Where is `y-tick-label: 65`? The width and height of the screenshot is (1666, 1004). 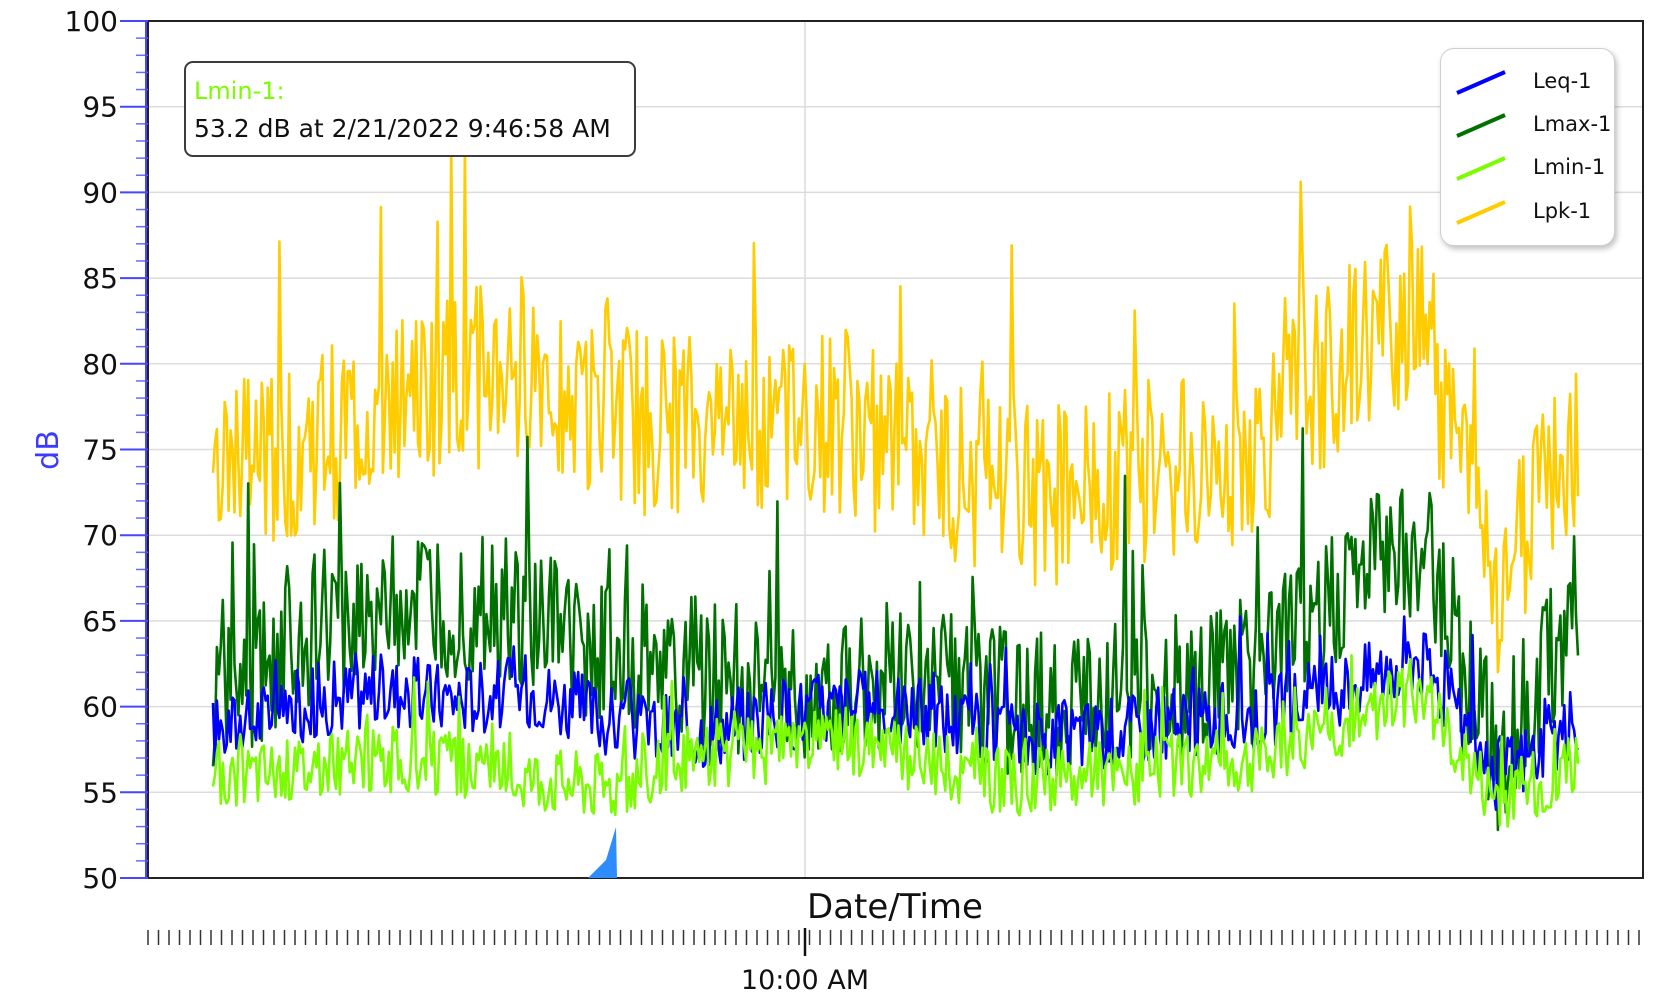 y-tick-label: 65 is located at coordinates (100, 621).